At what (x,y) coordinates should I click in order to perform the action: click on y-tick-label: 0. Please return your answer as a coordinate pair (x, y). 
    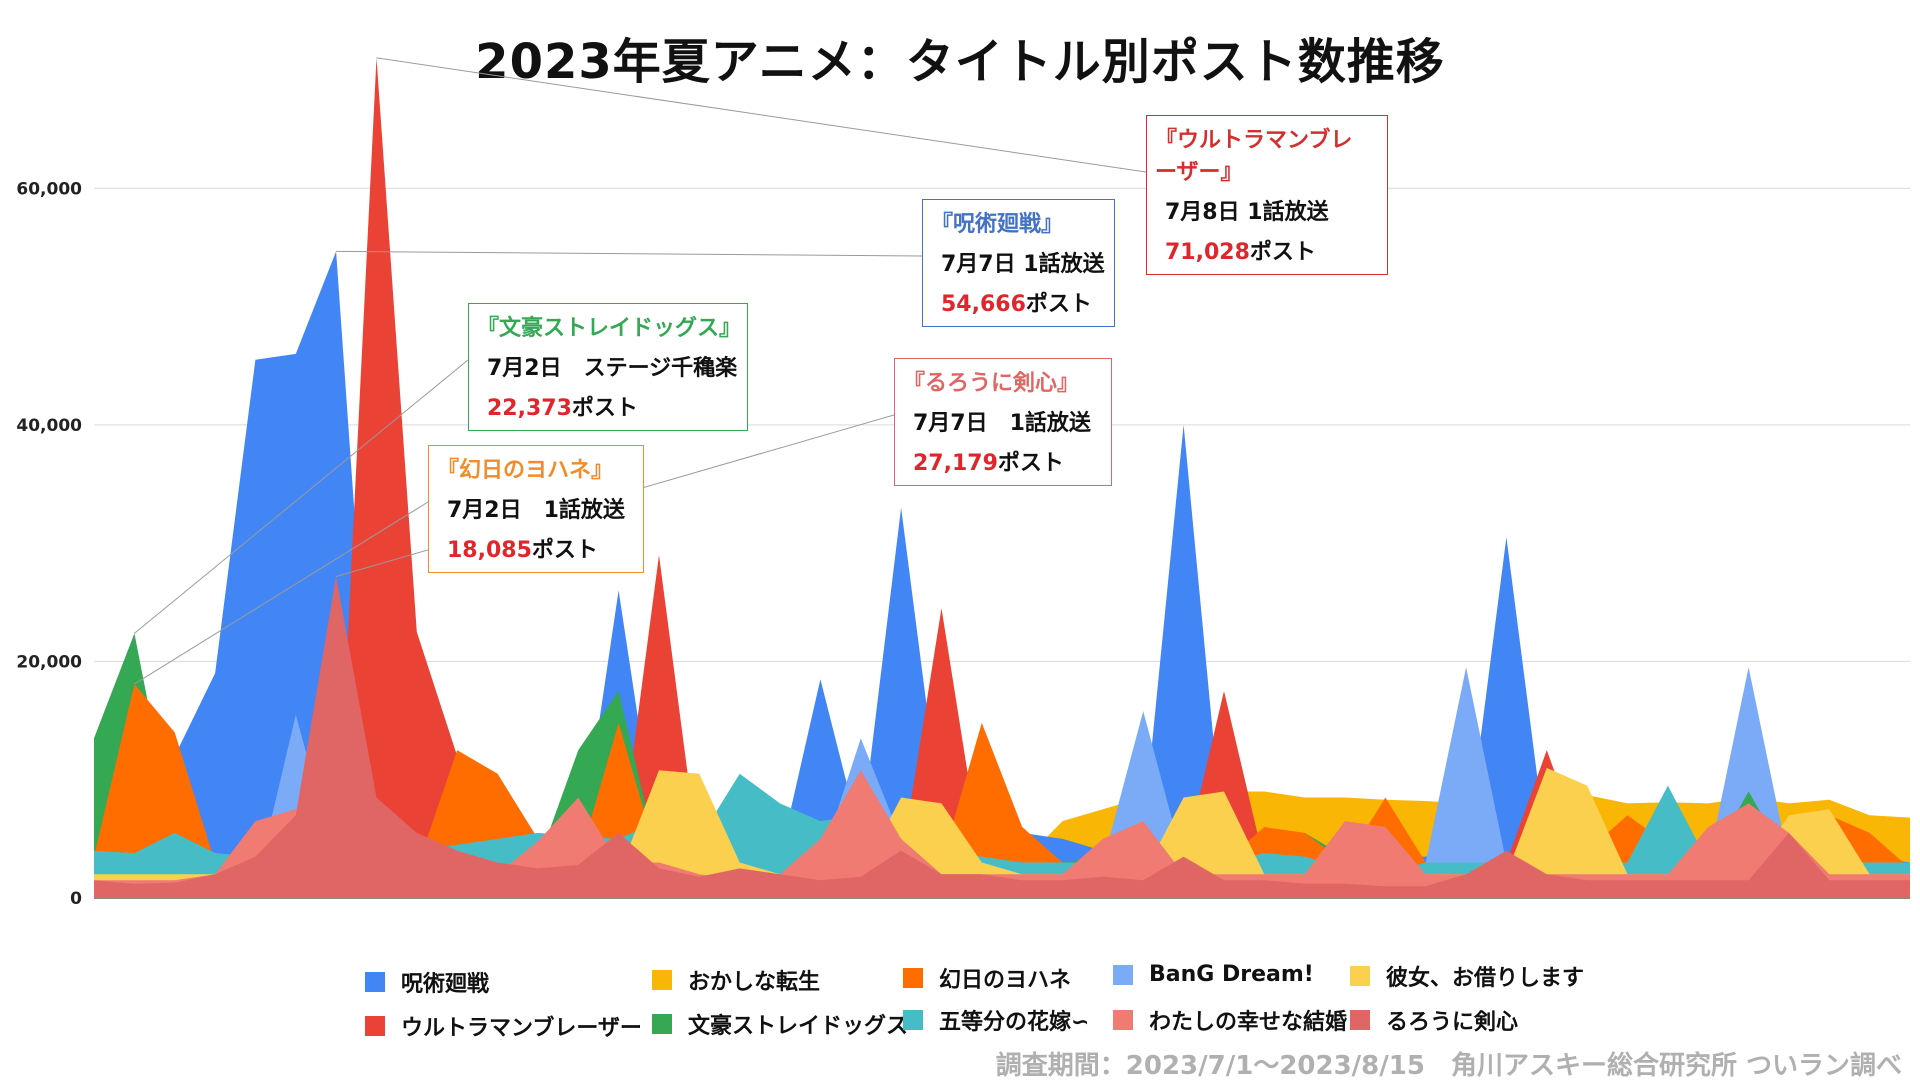
    Looking at the image, I should click on (76, 899).